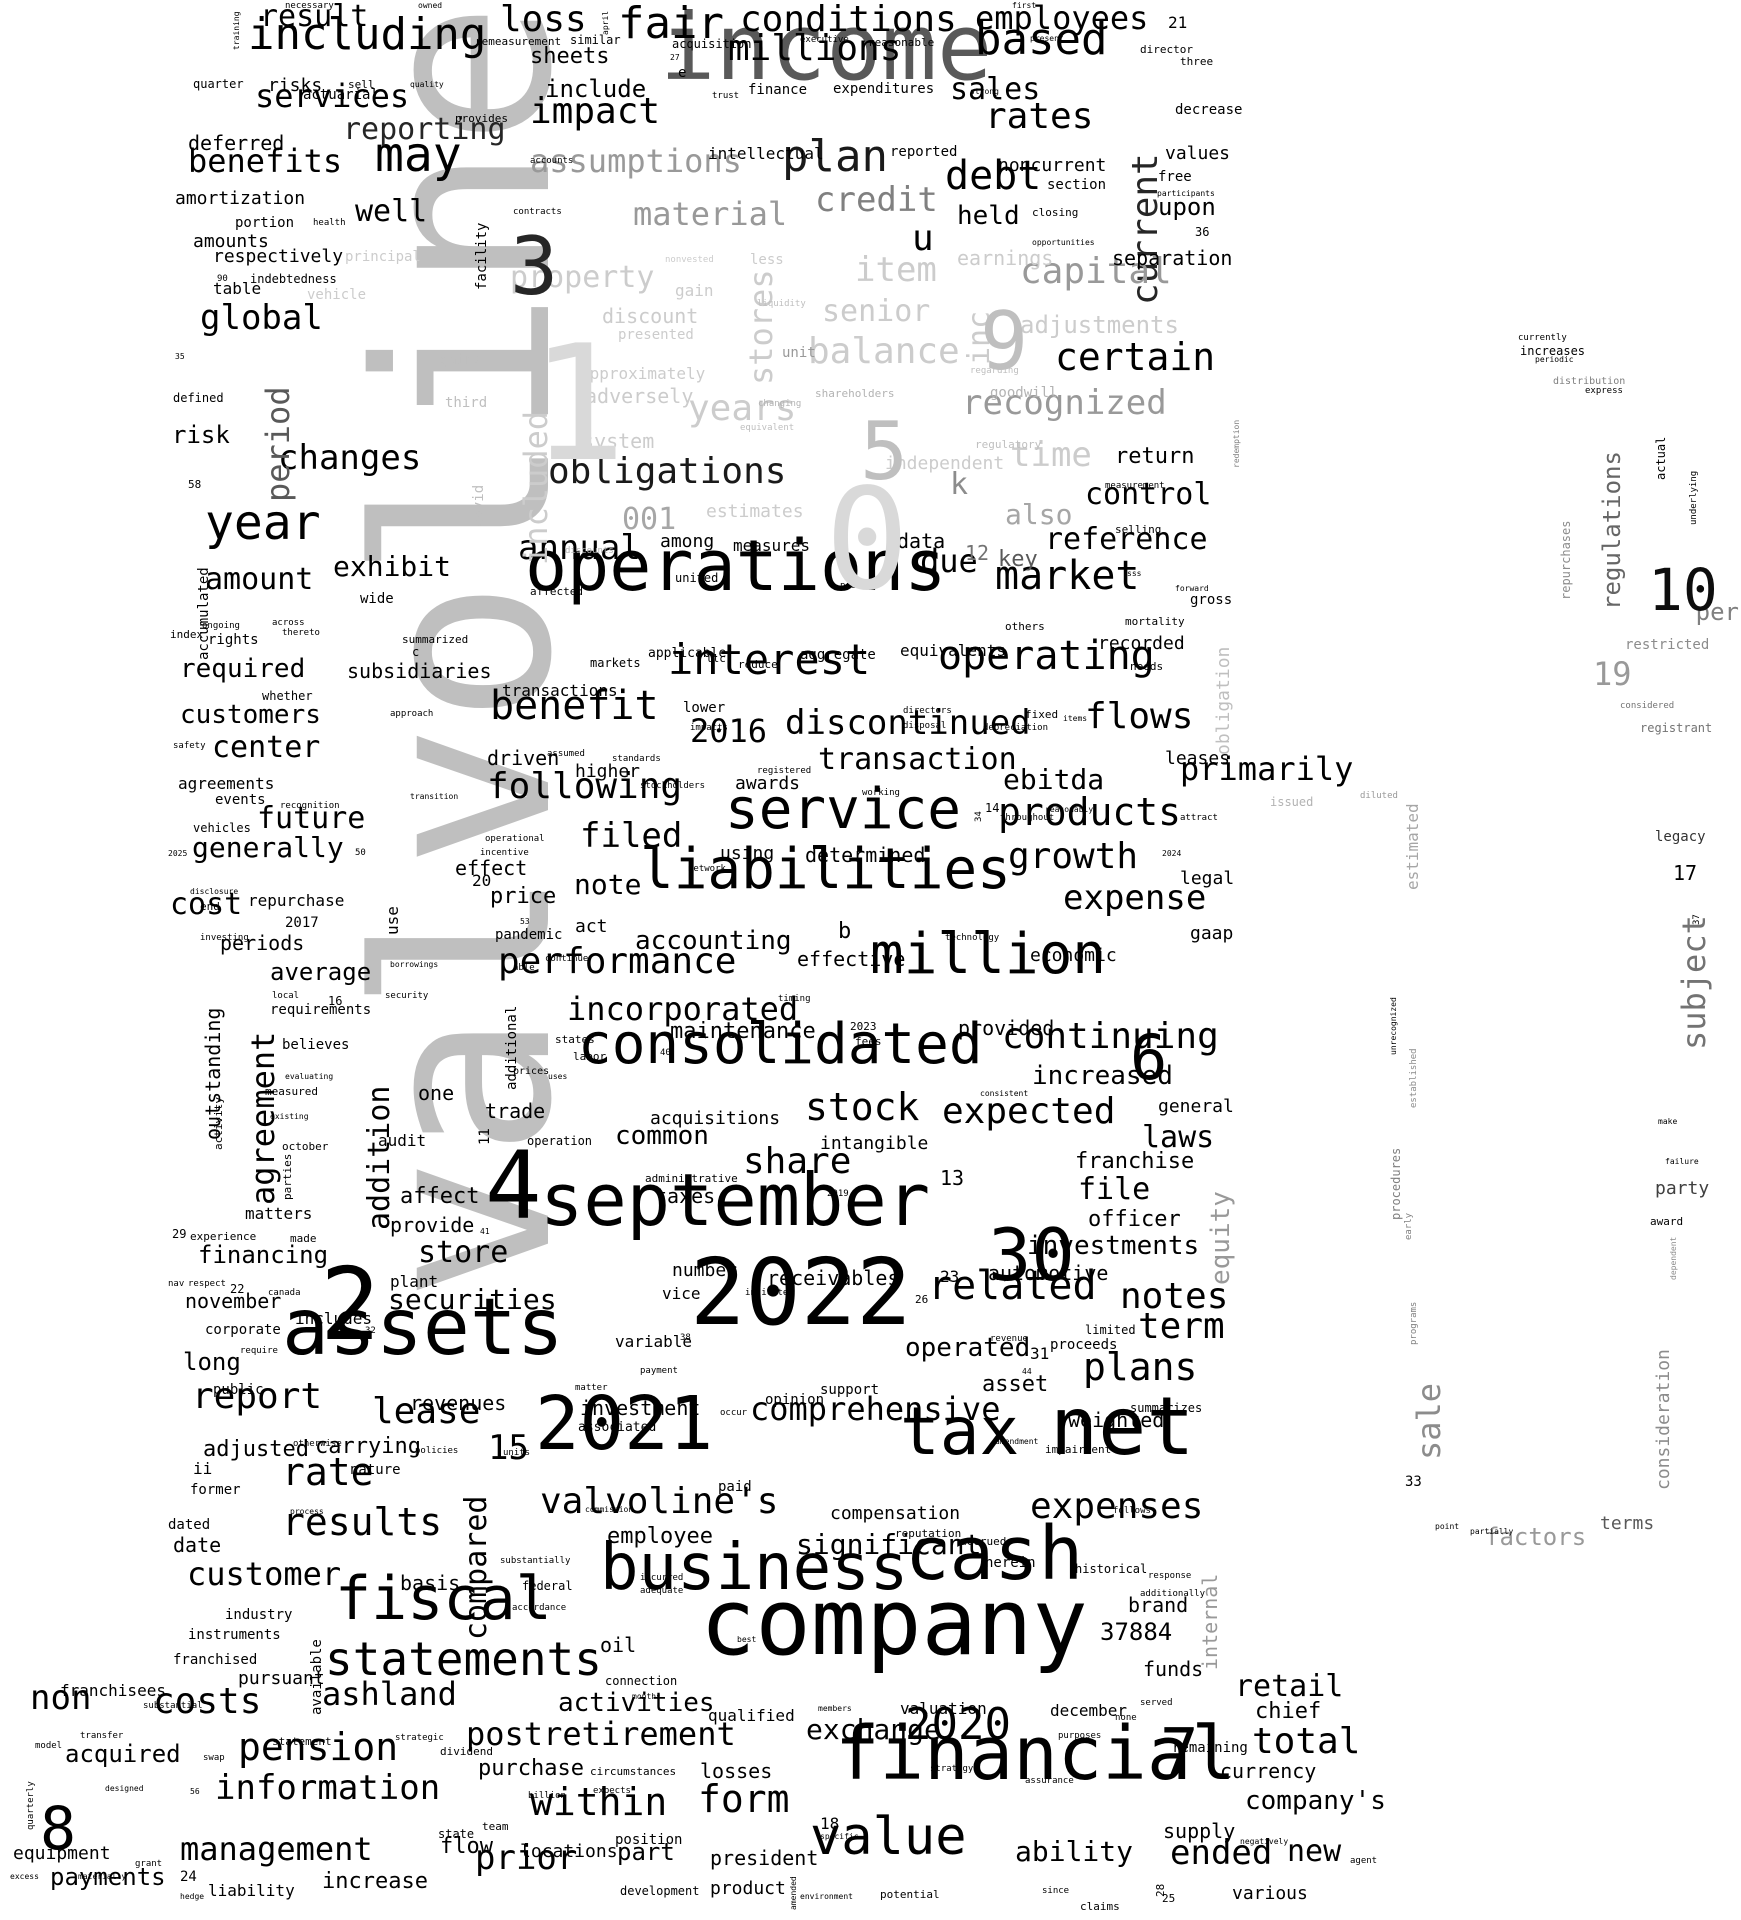  Describe the element at coordinates (426, 1412) in the screenshot. I see `cloud-word-lease: lease` at that location.